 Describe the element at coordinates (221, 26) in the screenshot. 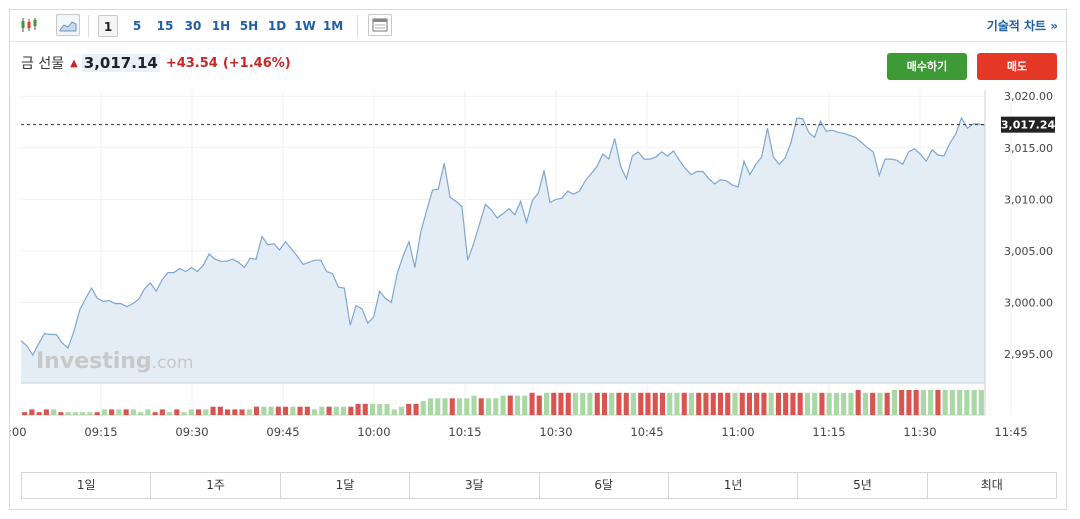

I see `interval-1h: 1H` at that location.